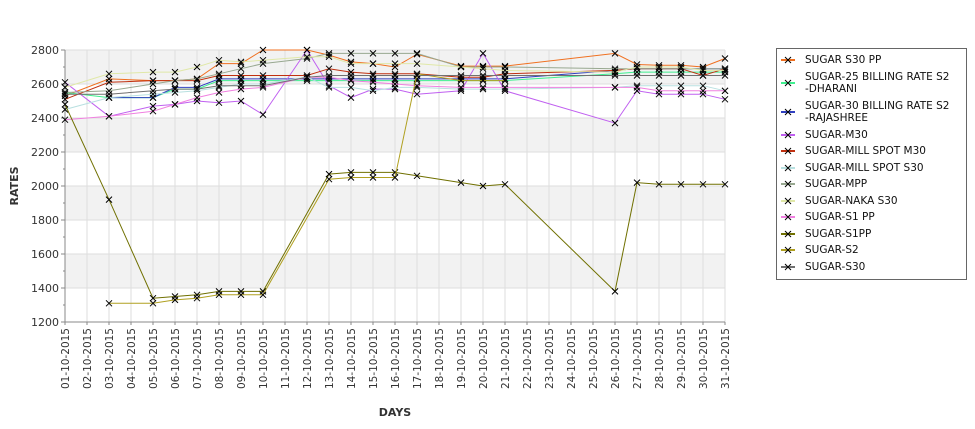  I want to click on y-tick-label: 1800, so click(45, 220).